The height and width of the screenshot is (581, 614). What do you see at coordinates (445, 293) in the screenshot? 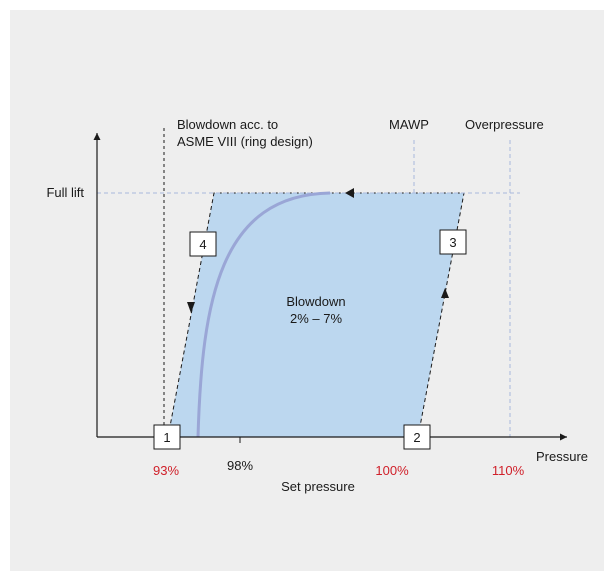
I see `arrow-up-right-edge` at bounding box center [445, 293].